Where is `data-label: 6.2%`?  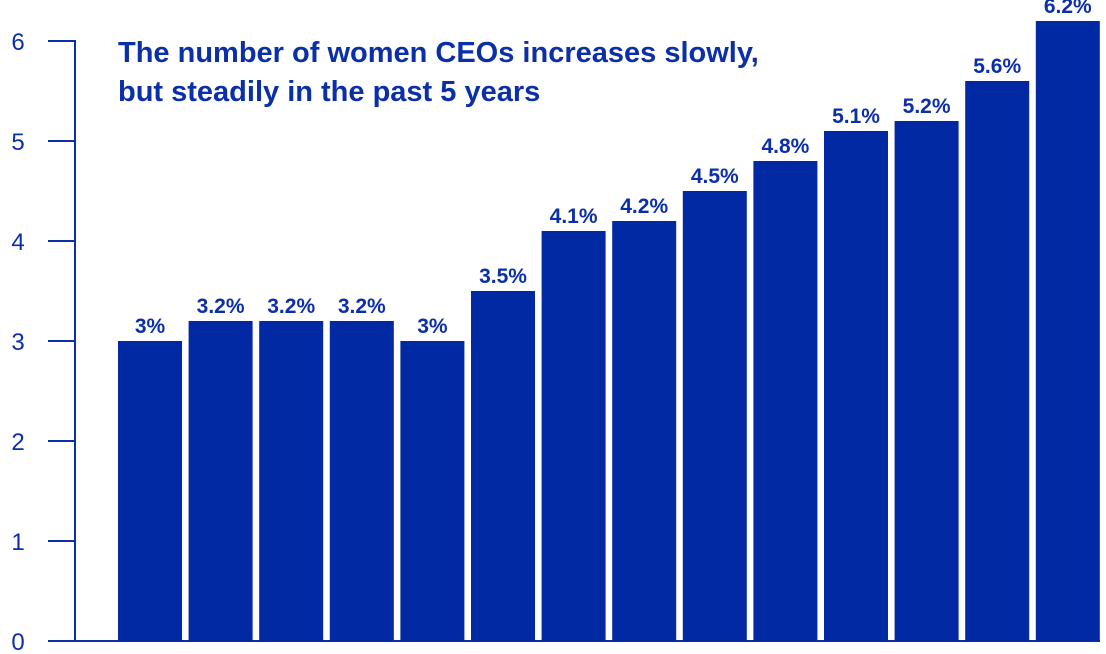 data-label: 6.2% is located at coordinates (1068, 9).